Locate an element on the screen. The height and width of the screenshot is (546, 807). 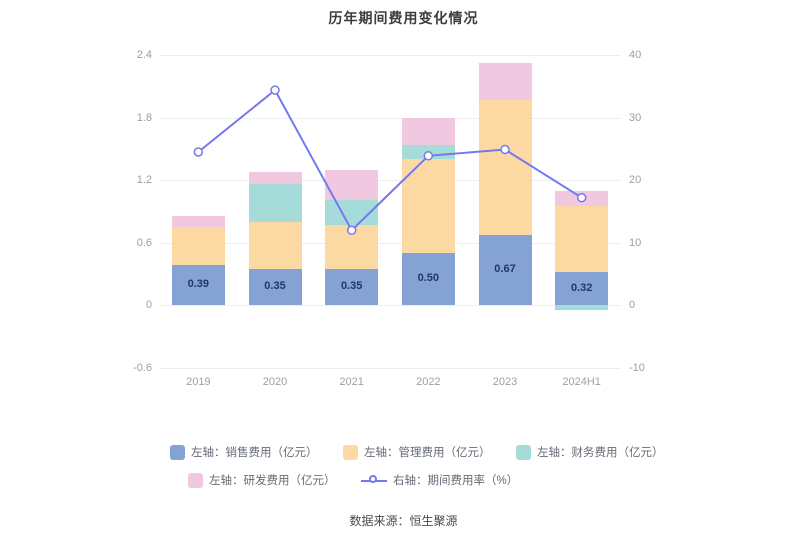
bar-value-label-2021: 0.35 is located at coordinates (351, 286).